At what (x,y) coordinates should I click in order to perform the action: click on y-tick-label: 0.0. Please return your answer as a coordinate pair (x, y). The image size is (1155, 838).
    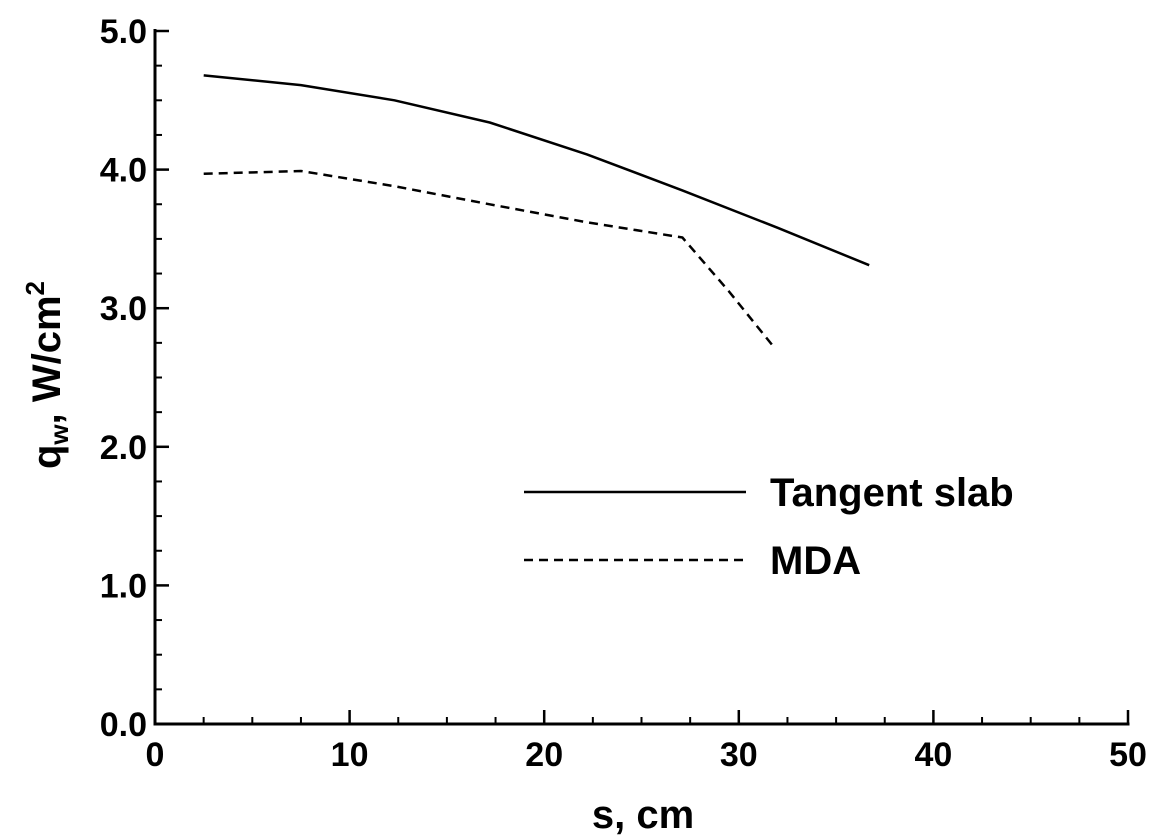
    Looking at the image, I should click on (123, 725).